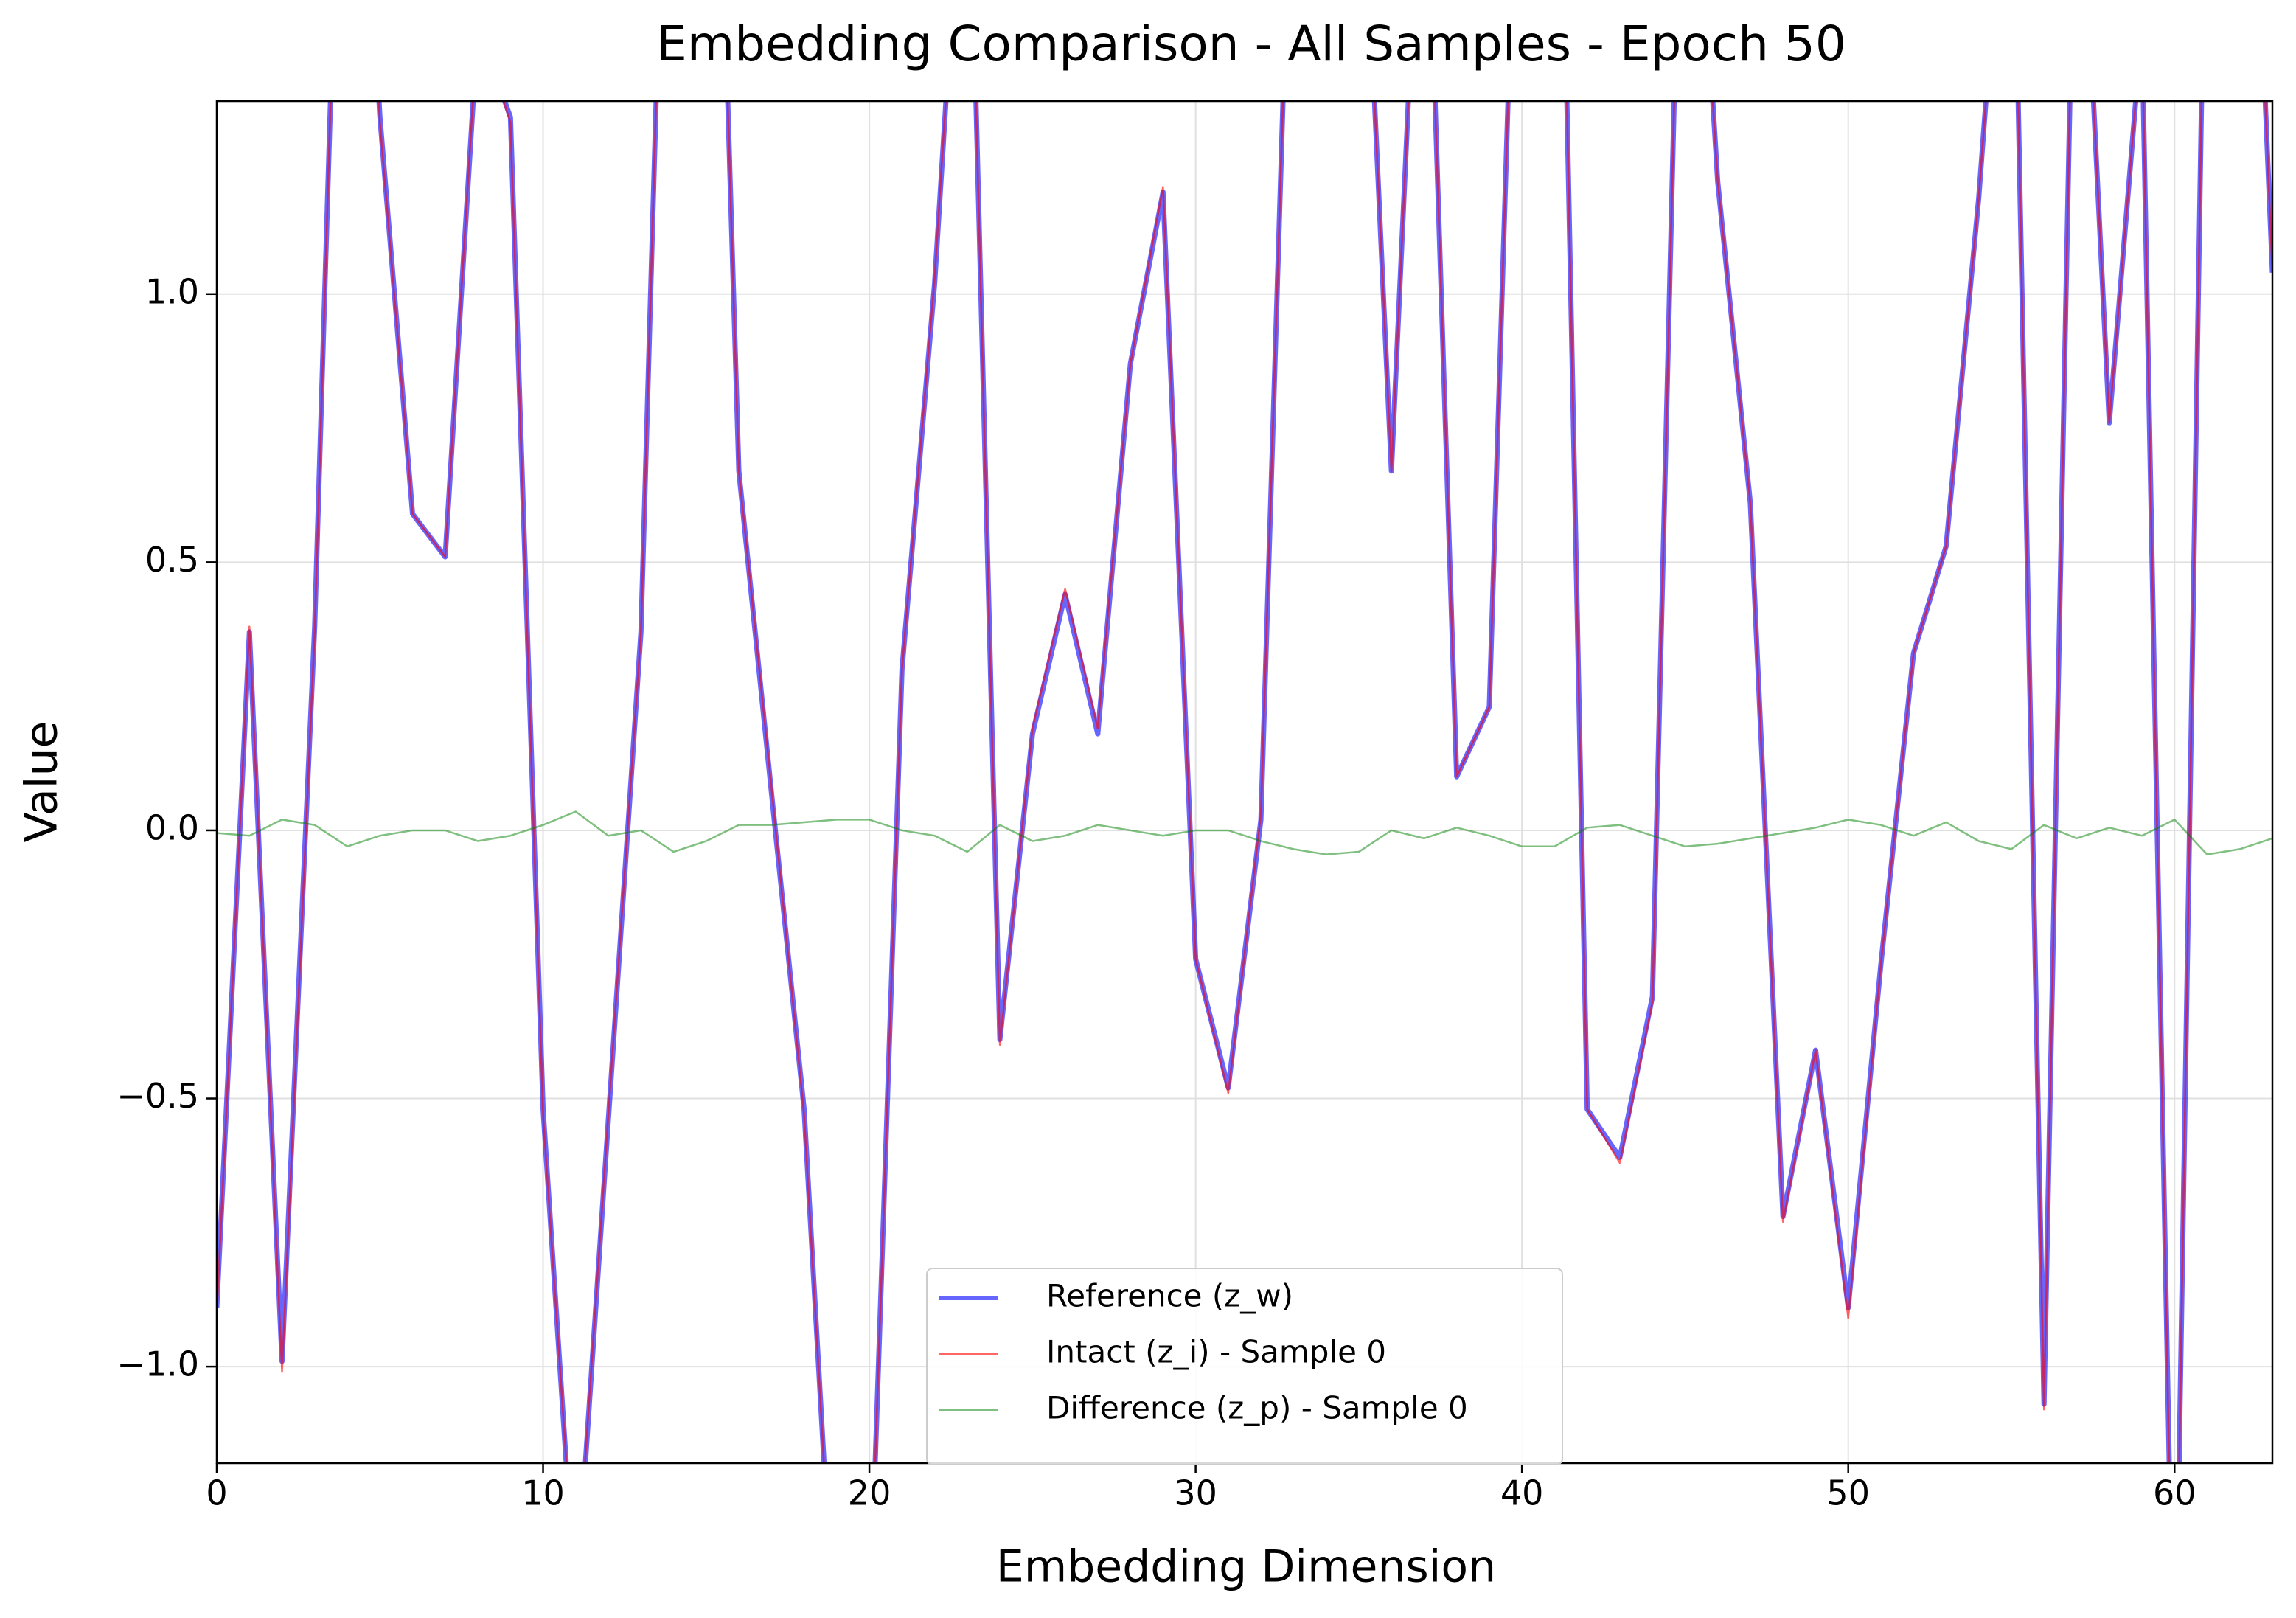 This screenshot has width=2296, height=1618. What do you see at coordinates (157, 1096) in the screenshot?
I see `y-tick-label: −0.5` at bounding box center [157, 1096].